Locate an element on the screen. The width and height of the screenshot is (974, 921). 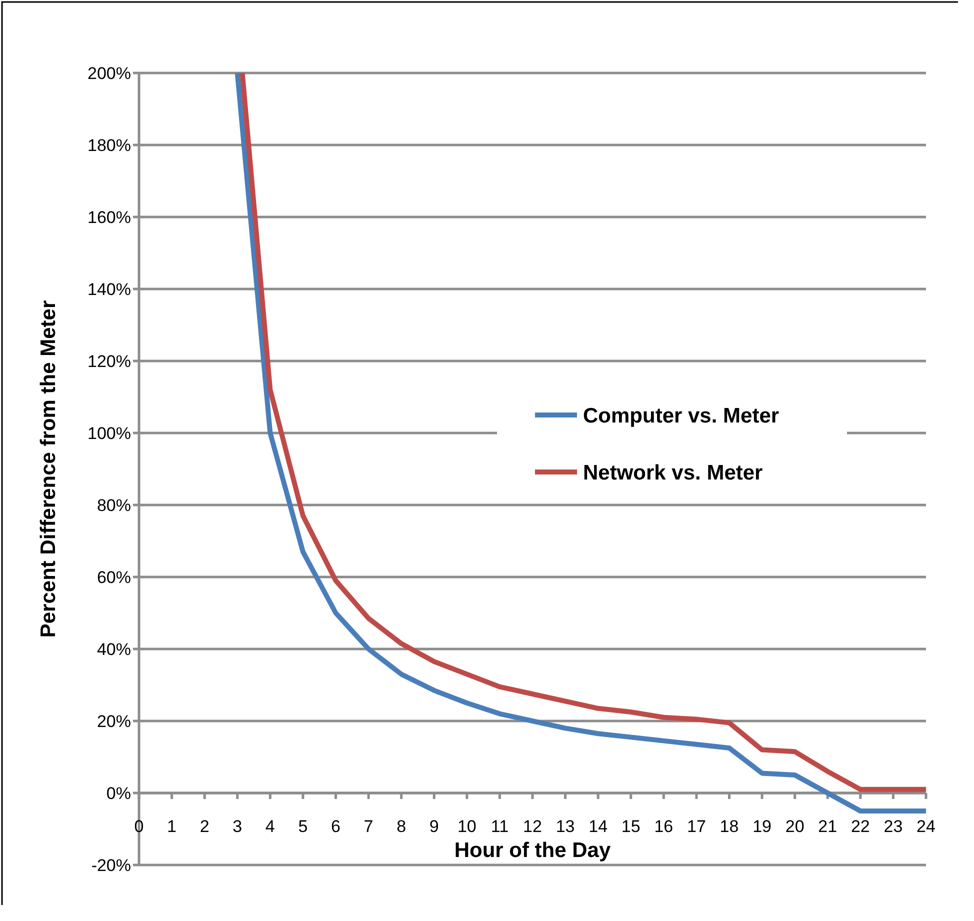
x-tick-label: 14 is located at coordinates (598, 826).